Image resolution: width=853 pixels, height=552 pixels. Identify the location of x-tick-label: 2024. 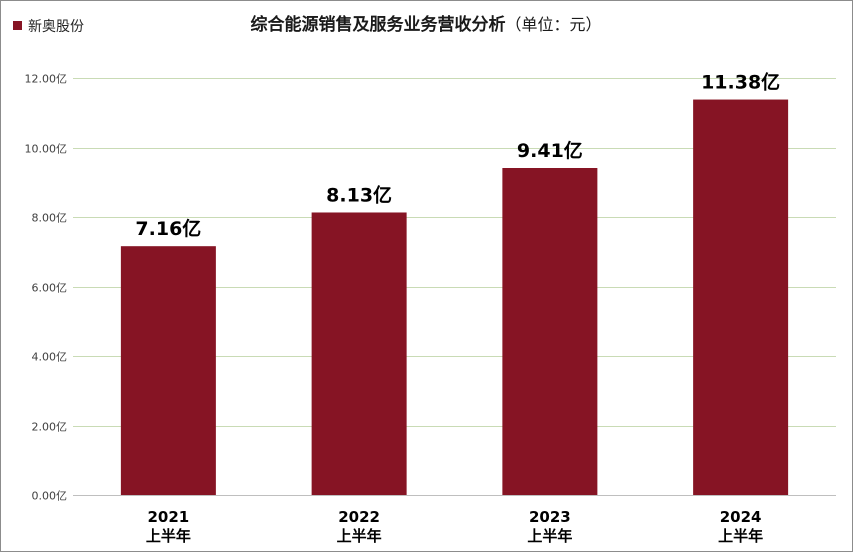
(741, 517).